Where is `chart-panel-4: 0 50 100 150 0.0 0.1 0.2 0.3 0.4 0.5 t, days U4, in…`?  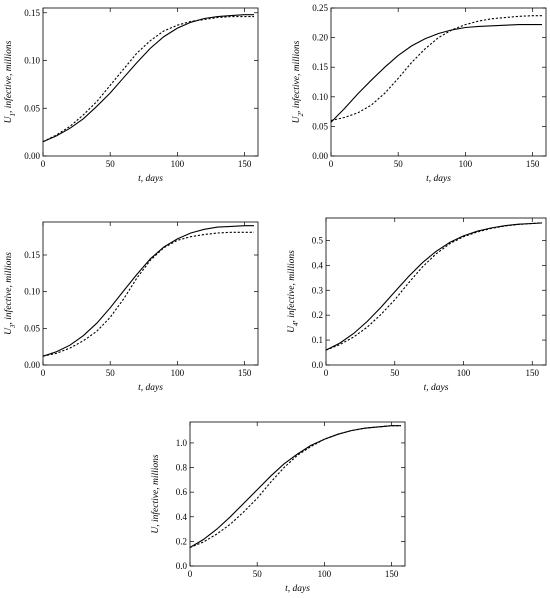
chart-panel-4: 0 50 100 150 0.0 0.1 0.2 0.3 0.4 0.5 t, days U4, in… is located at coordinates (416, 305).